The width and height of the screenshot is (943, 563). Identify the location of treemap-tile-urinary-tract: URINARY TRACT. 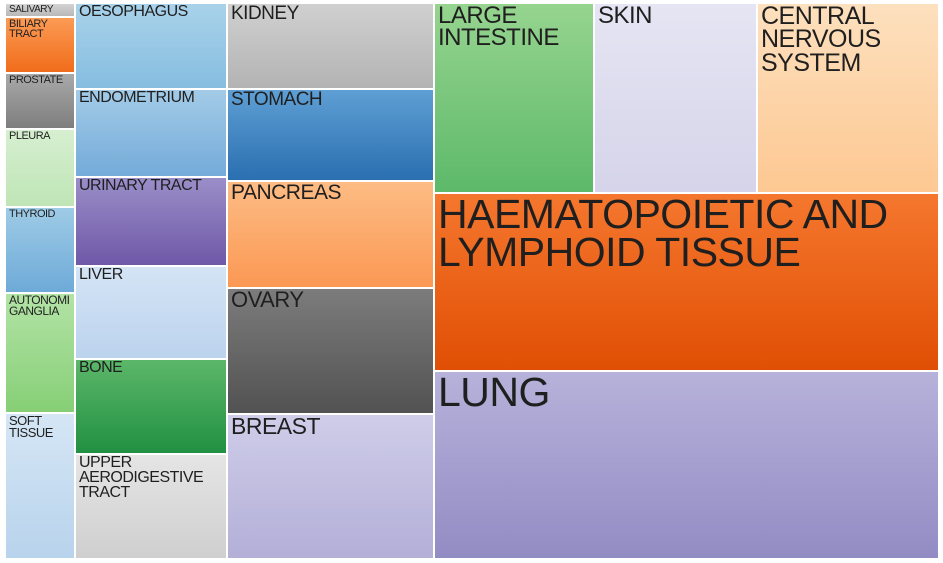
(151, 221).